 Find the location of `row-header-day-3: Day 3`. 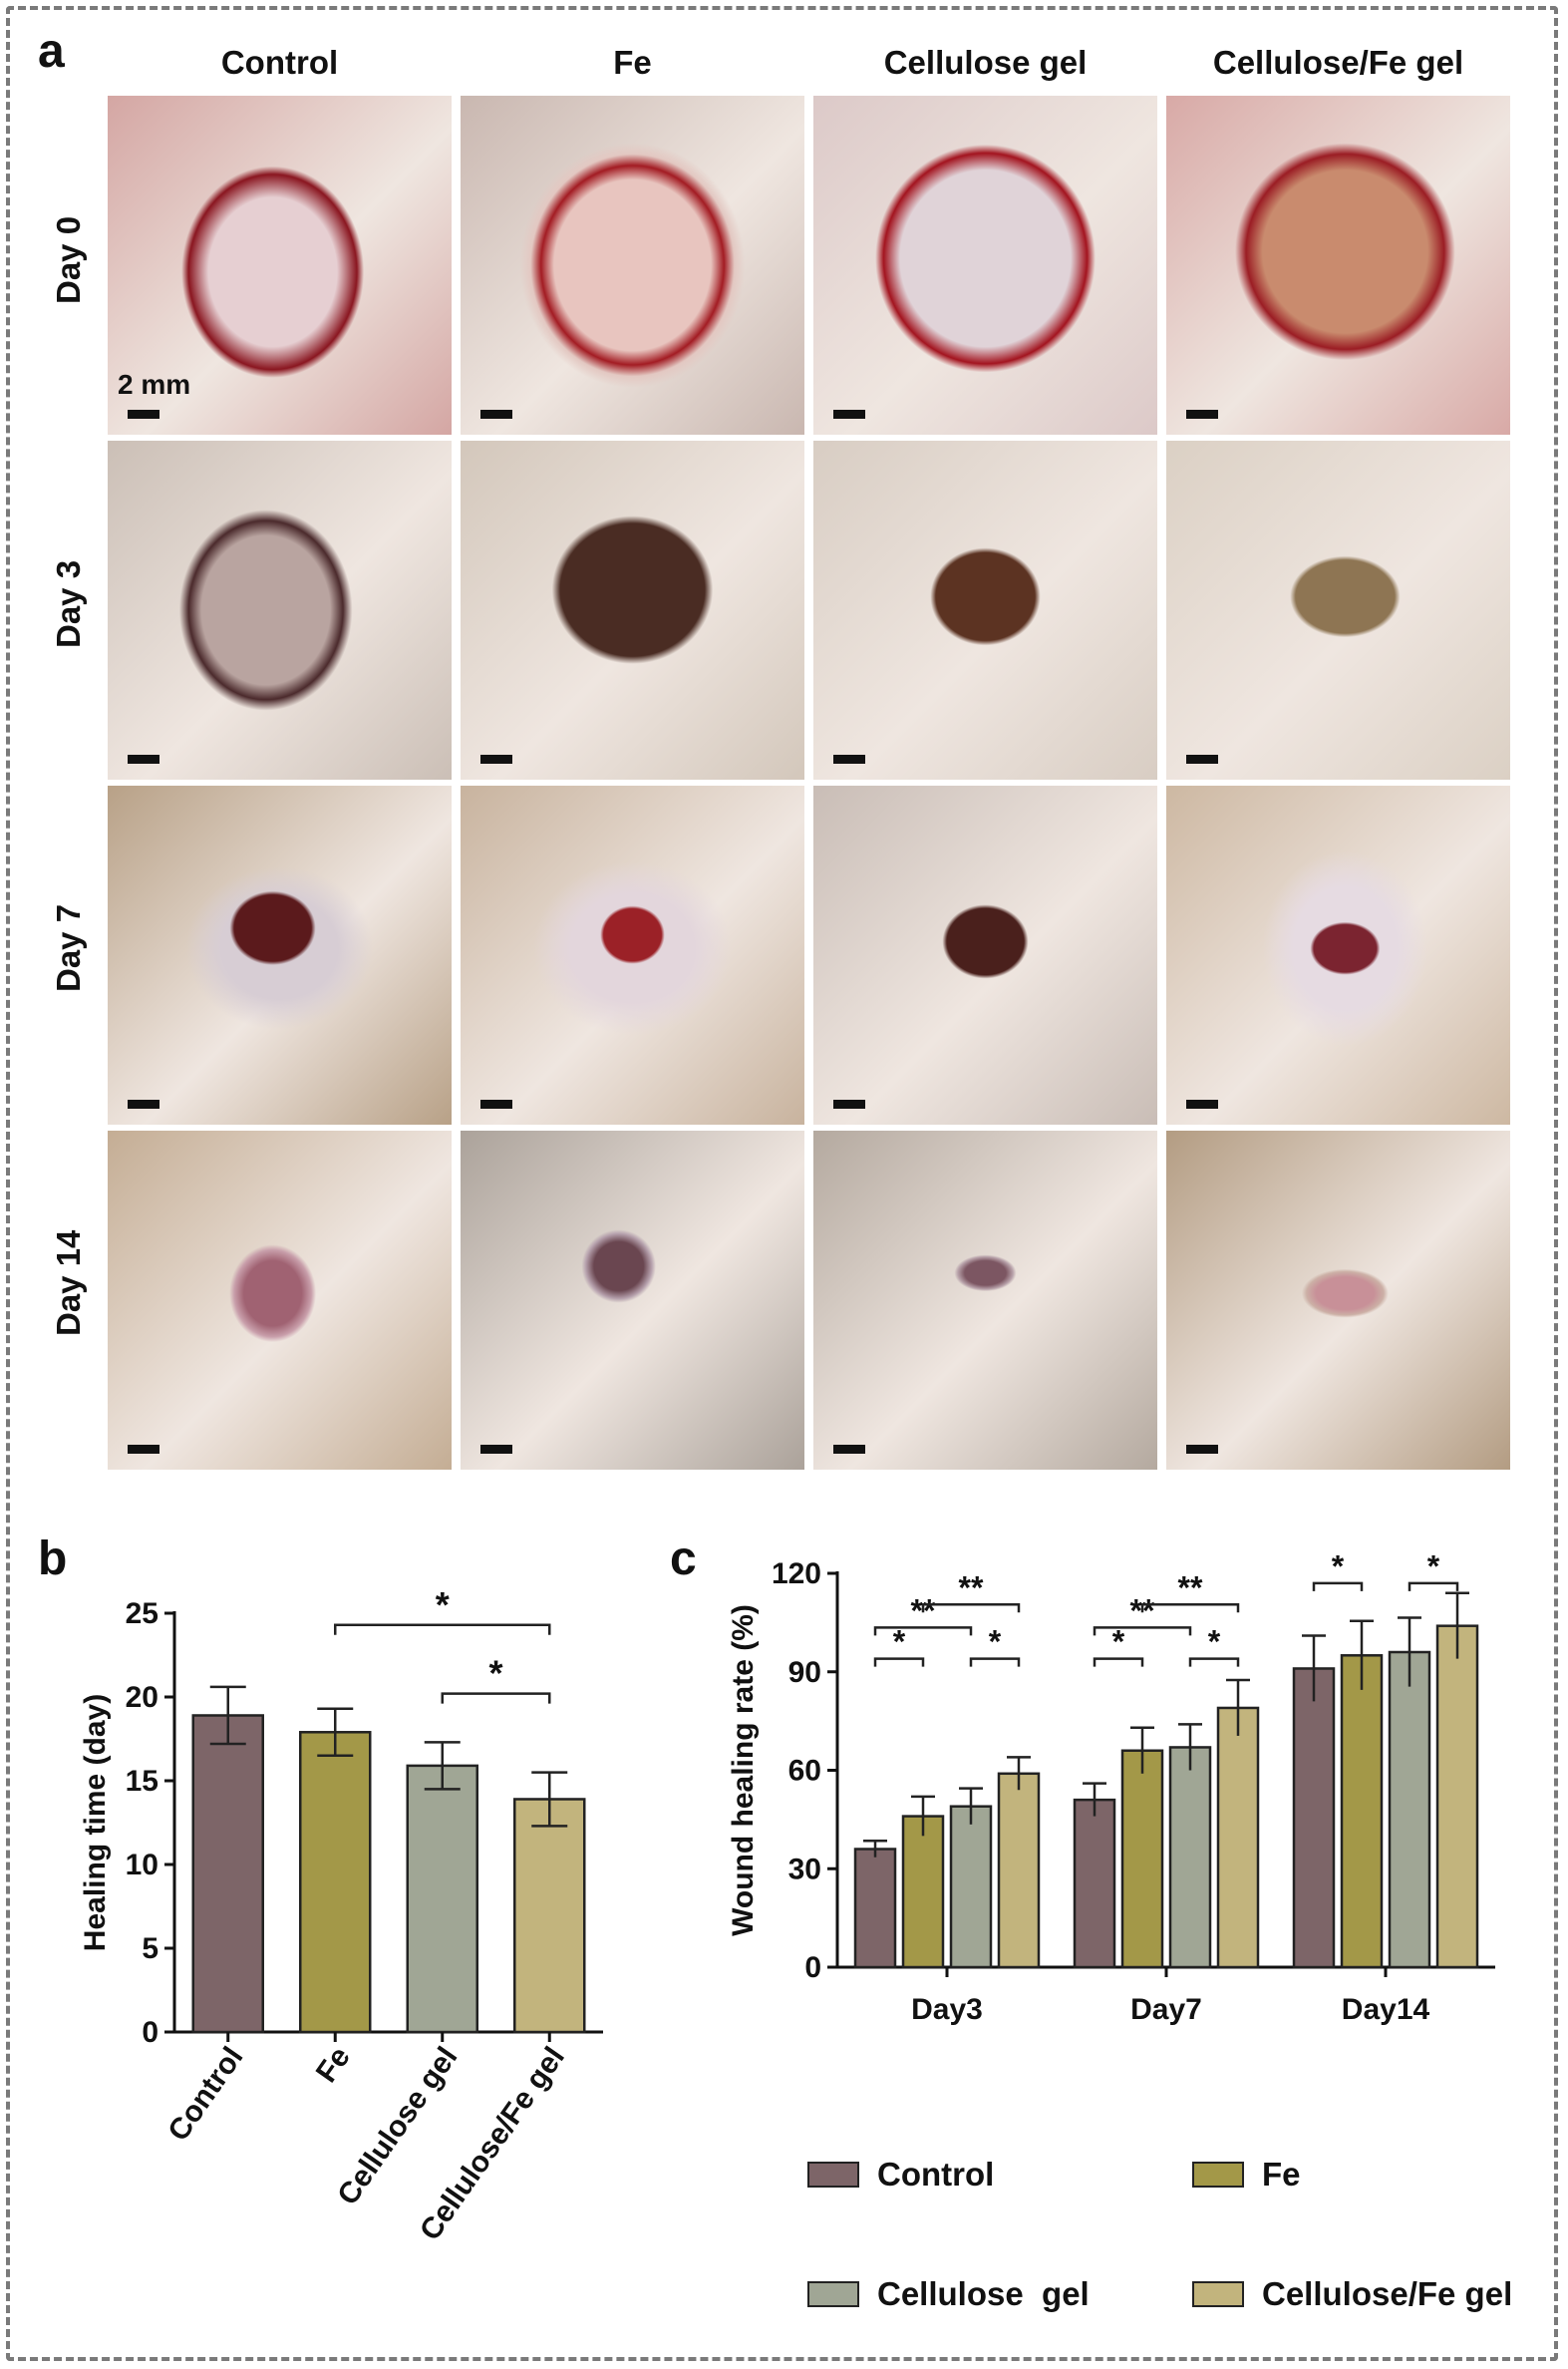

row-header-day-3: Day 3 is located at coordinates (68, 603).